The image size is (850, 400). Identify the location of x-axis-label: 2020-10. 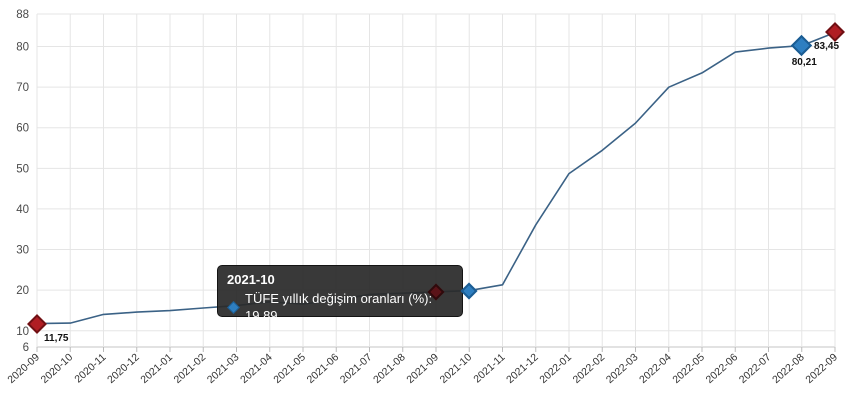
(57, 368).